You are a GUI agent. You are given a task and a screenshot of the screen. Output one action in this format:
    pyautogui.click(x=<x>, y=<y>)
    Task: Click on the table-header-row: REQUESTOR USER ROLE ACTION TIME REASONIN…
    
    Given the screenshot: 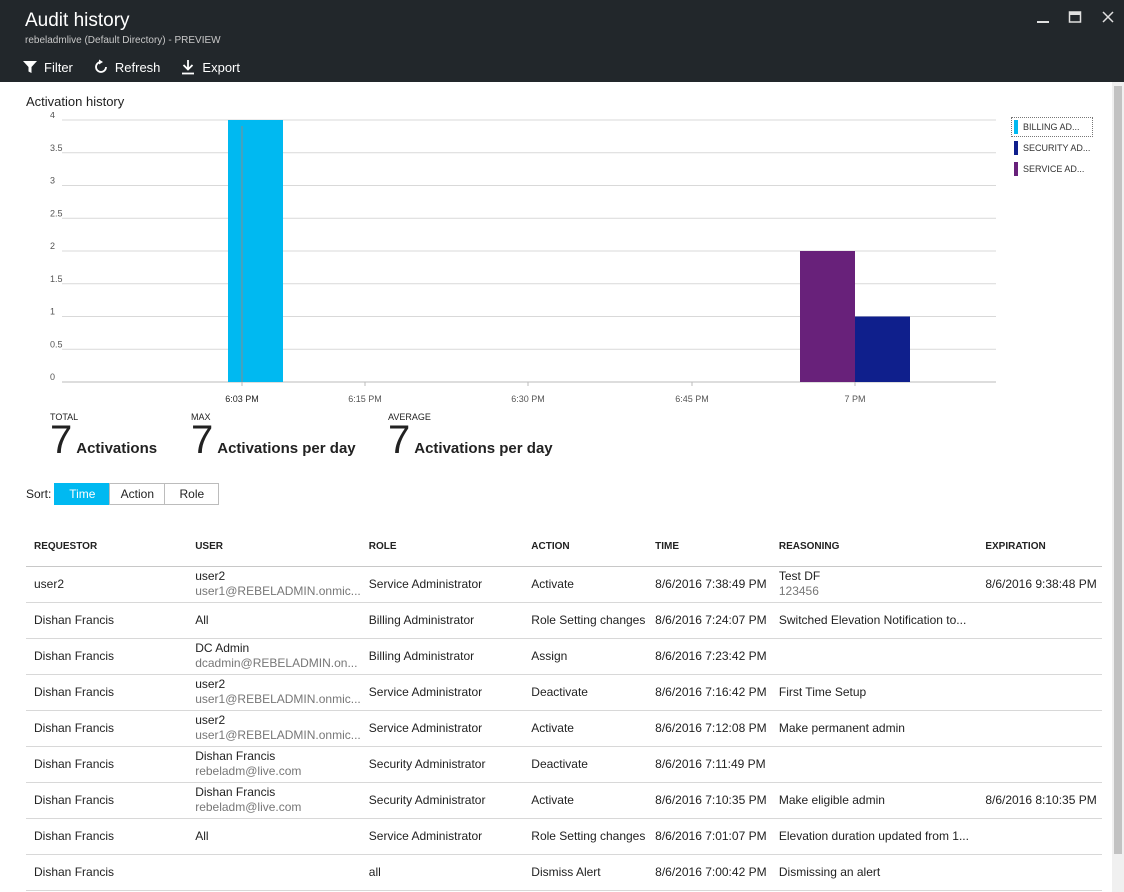 What is the action you would take?
    pyautogui.click(x=564, y=547)
    